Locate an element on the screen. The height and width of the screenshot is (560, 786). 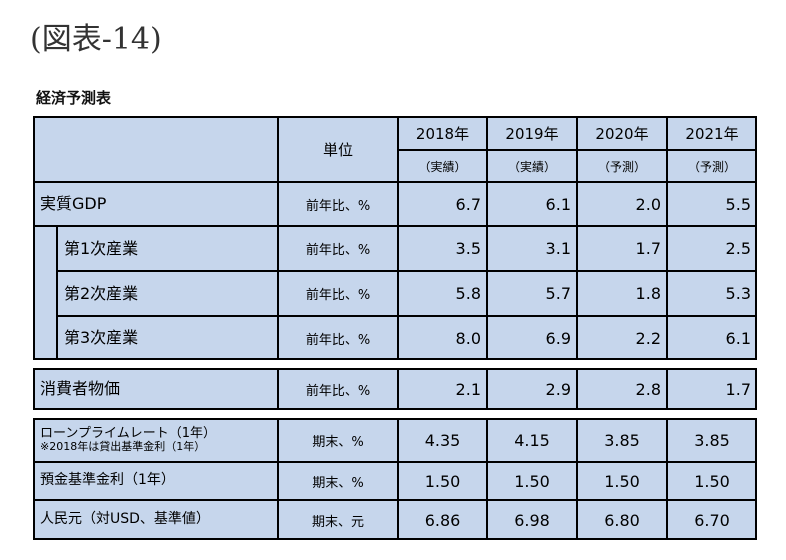
value: 3.1 is located at coordinates (532, 248).